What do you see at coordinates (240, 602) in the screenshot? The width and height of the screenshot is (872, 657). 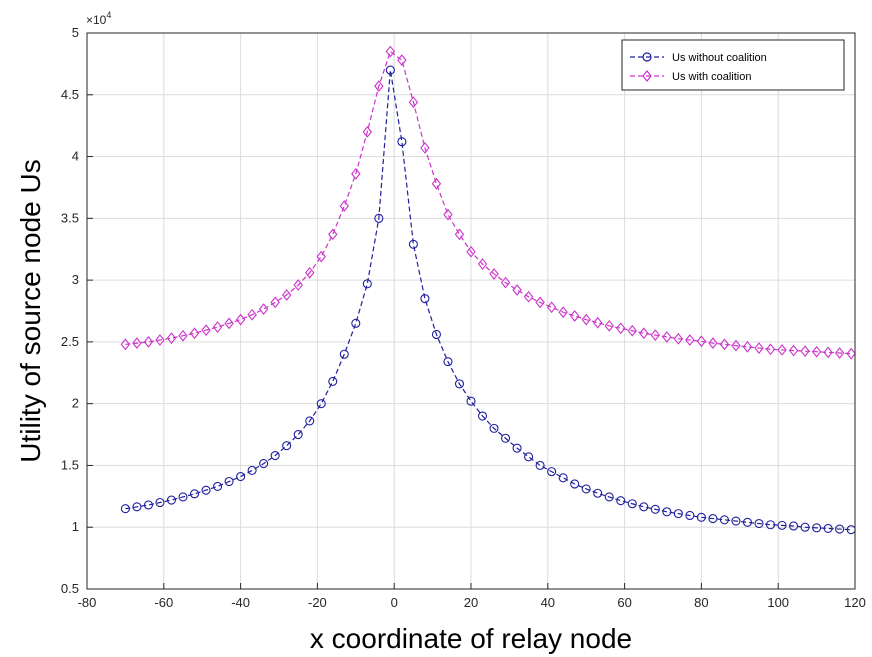 I see `x-tick-label: -40` at bounding box center [240, 602].